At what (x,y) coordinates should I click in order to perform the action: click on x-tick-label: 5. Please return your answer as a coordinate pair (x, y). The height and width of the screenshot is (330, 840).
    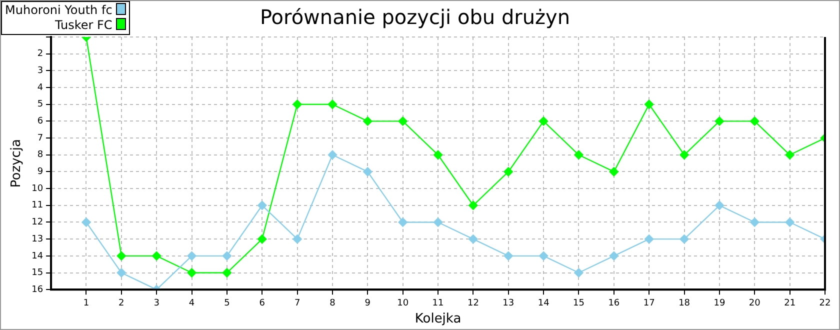
    Looking at the image, I should click on (227, 303).